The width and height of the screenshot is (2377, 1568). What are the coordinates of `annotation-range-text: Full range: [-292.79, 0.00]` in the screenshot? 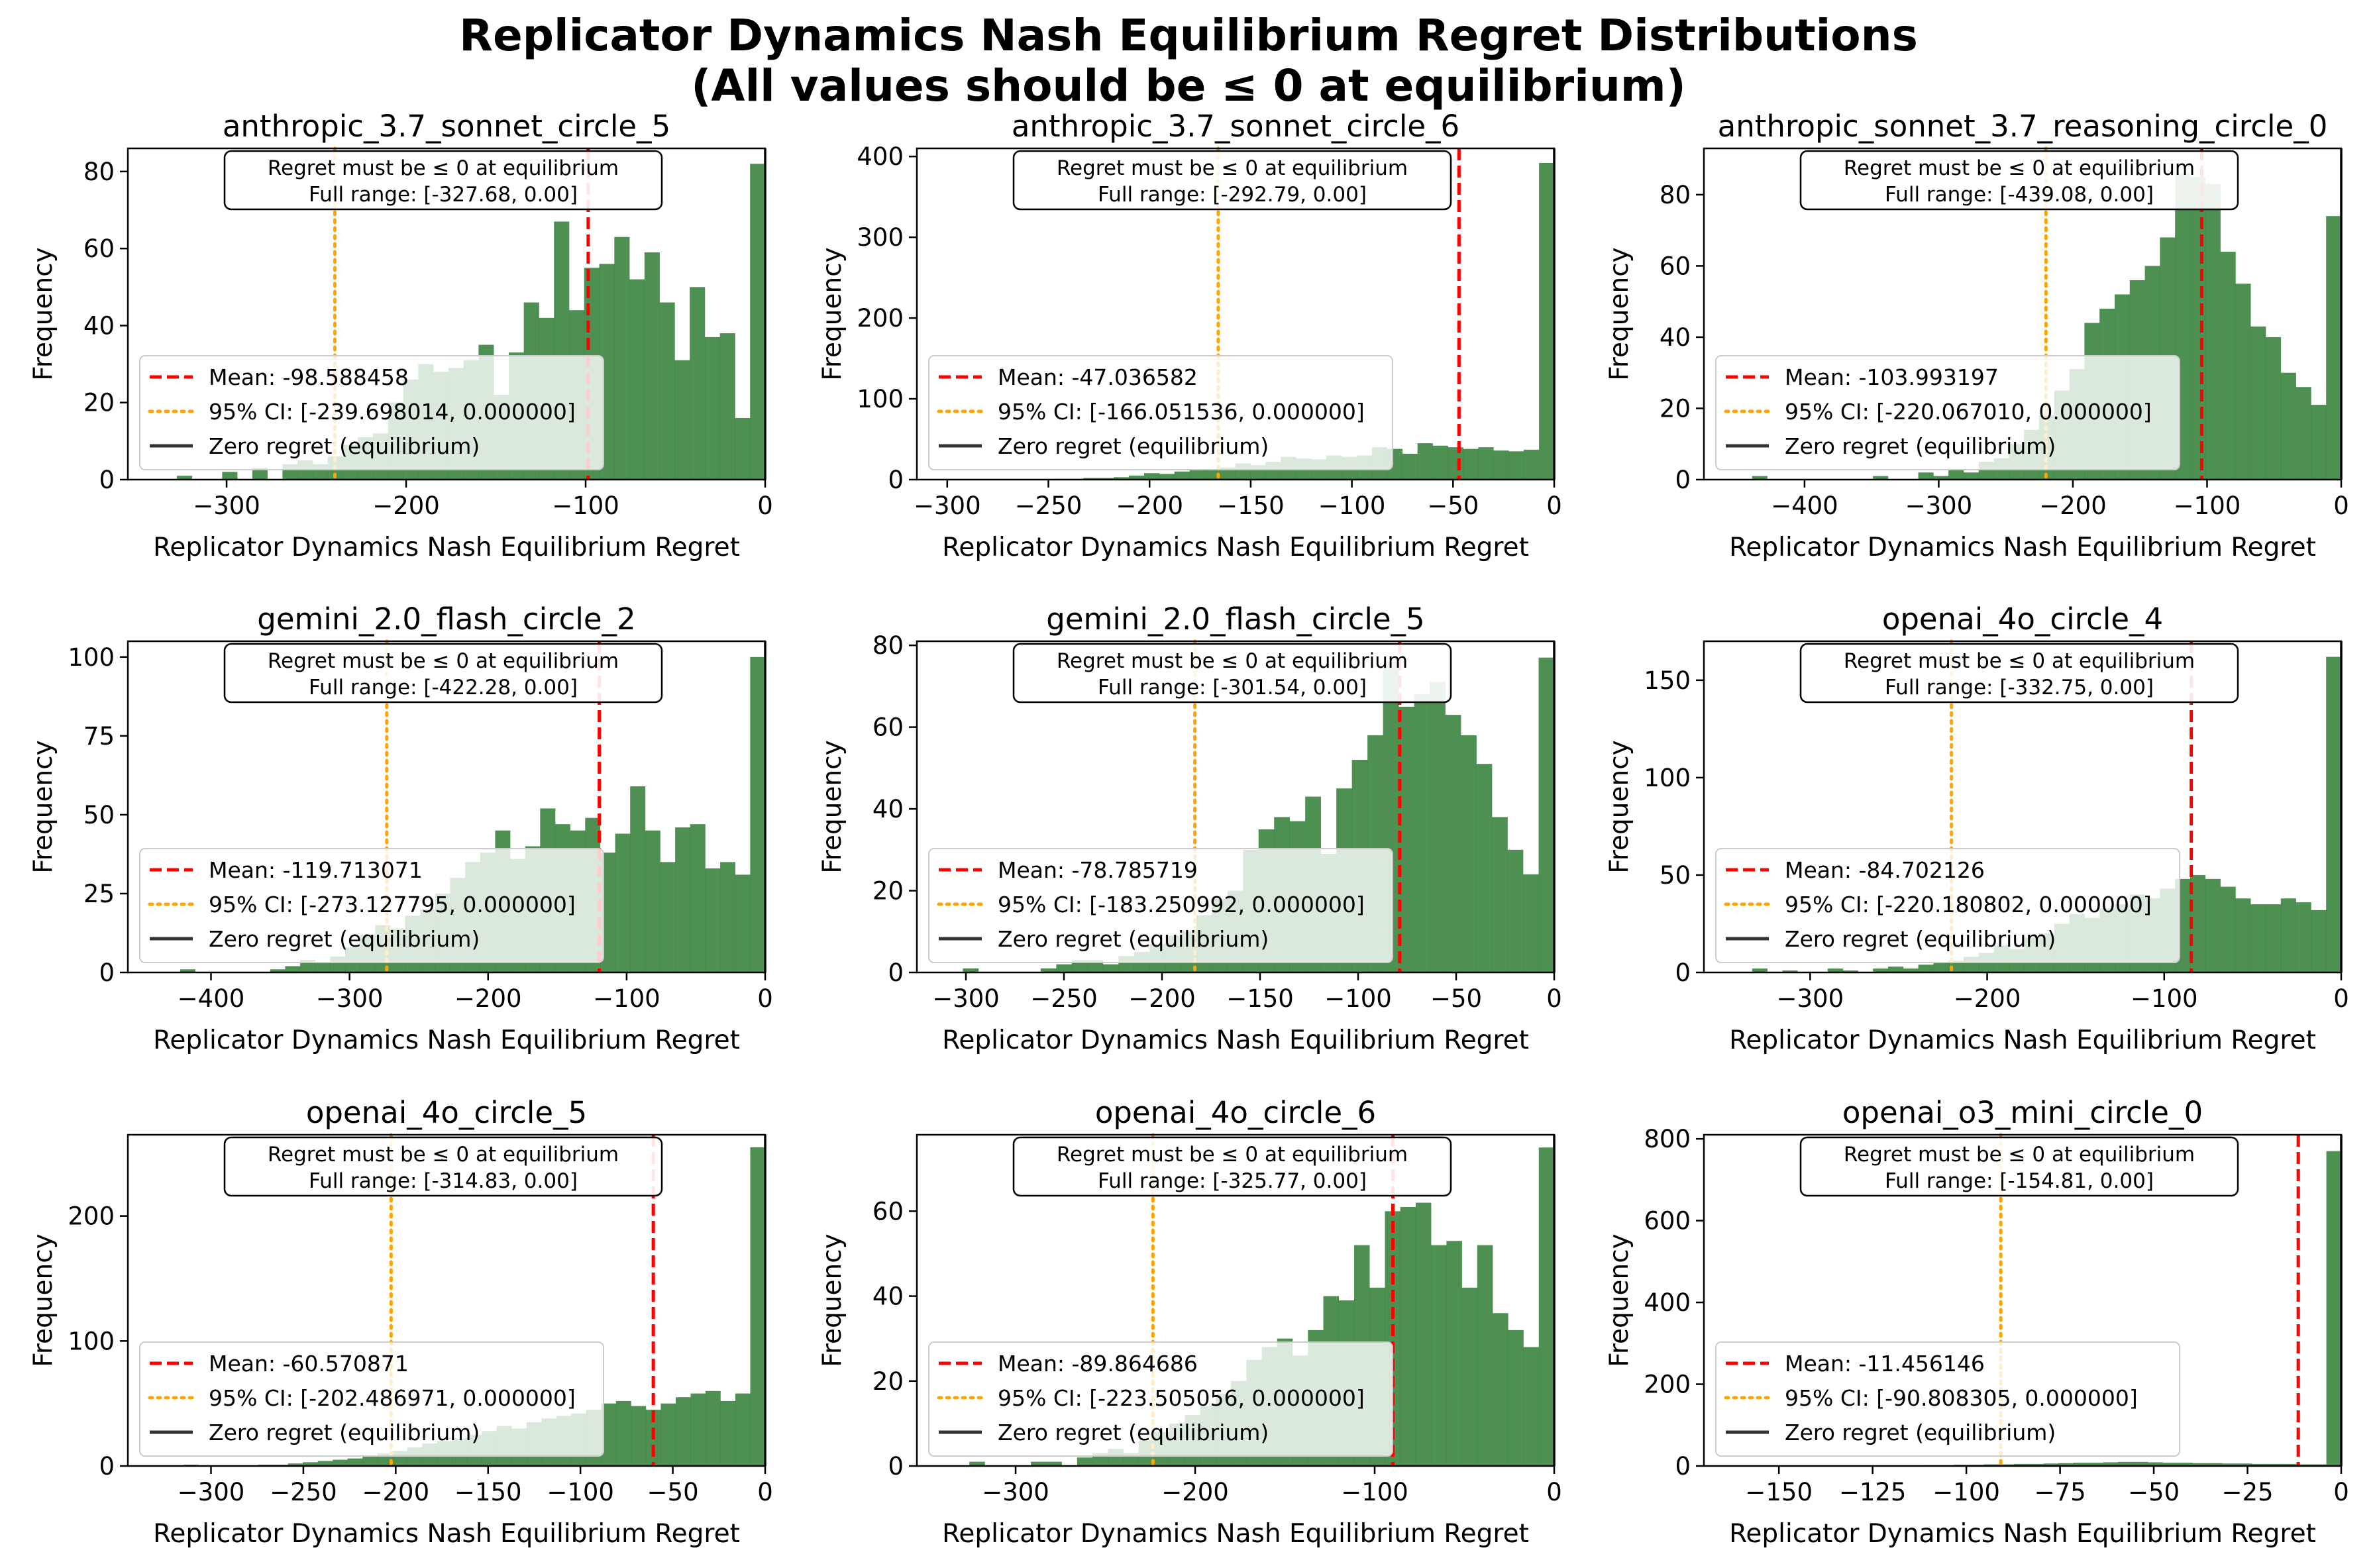 It's located at (1233, 195).